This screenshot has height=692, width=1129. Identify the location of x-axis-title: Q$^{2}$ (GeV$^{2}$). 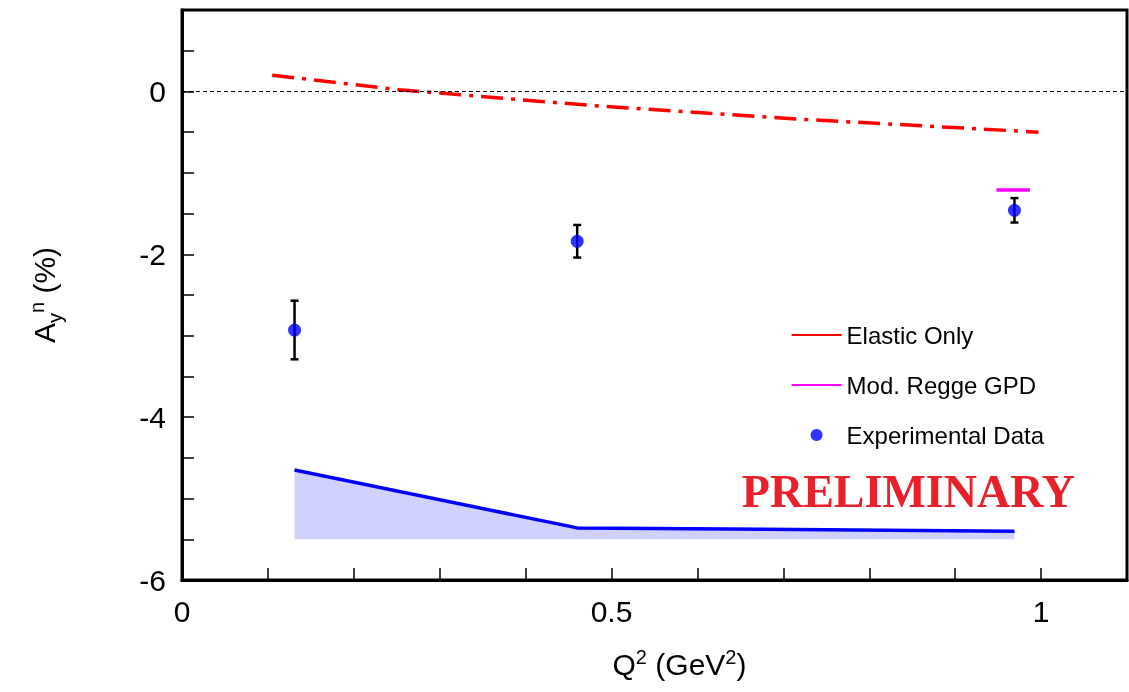
(679, 664).